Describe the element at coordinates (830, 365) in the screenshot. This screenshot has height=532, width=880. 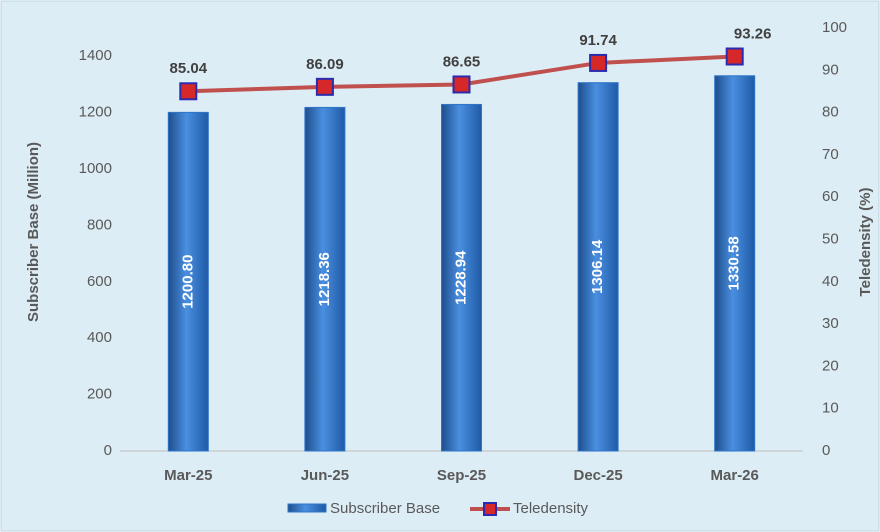
I see `y2-tick-label: 20` at that location.